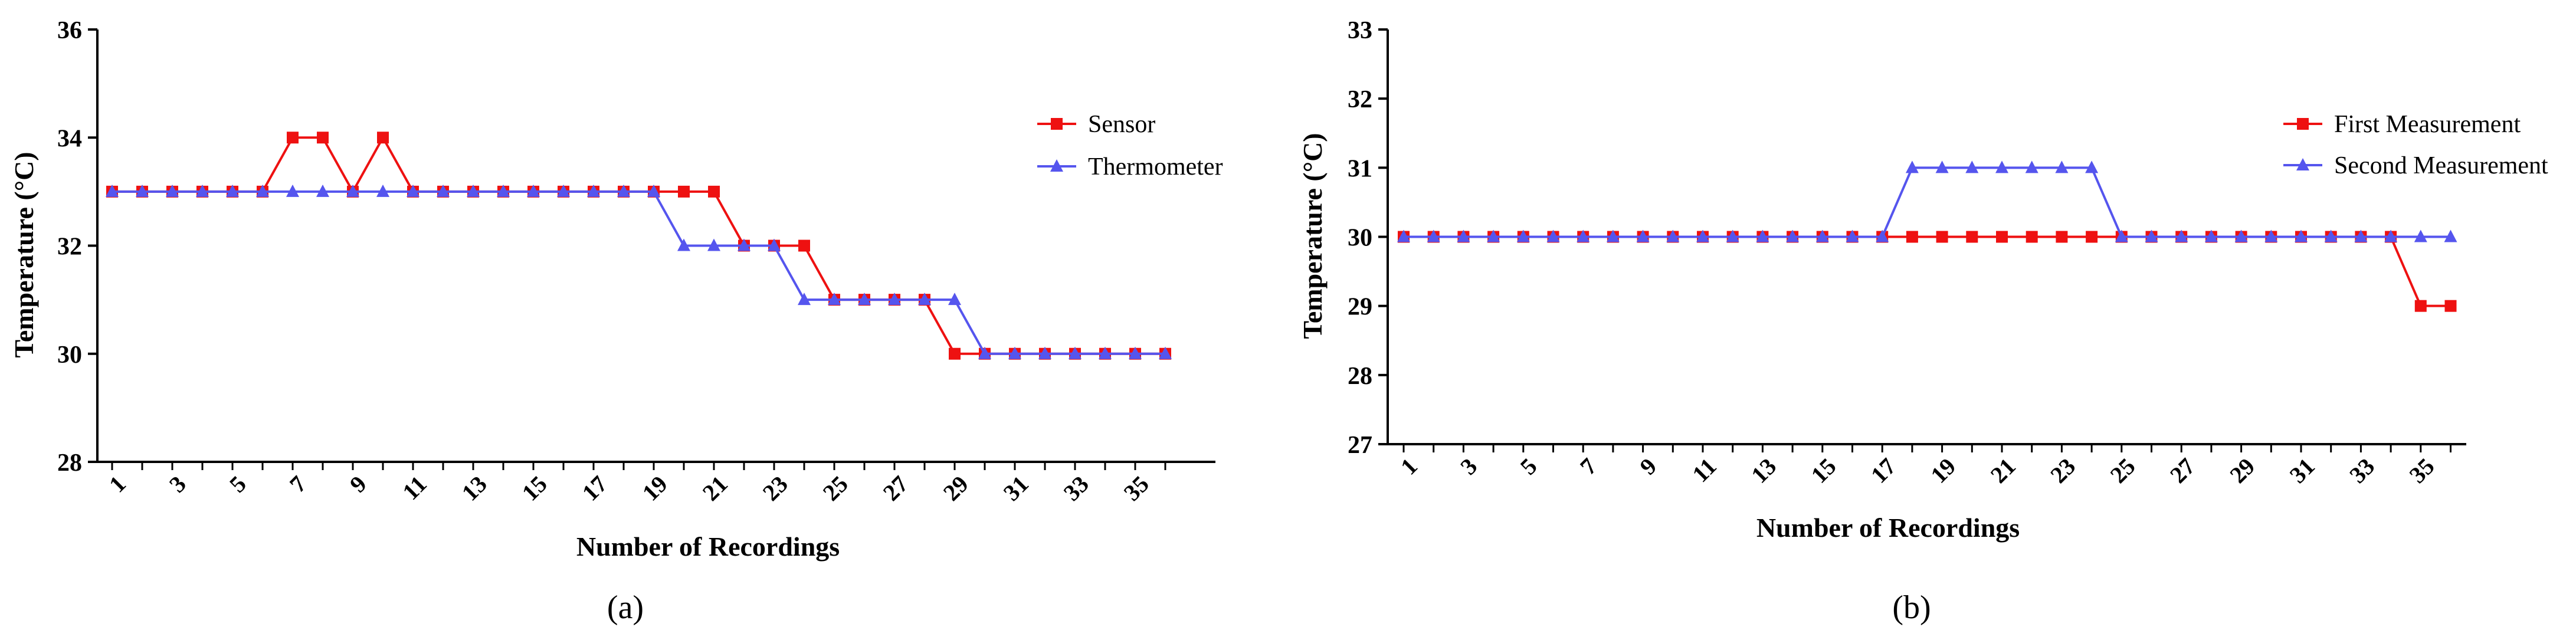 The height and width of the screenshot is (640, 2576). I want to click on x-tick-label: 21, so click(2003, 470).